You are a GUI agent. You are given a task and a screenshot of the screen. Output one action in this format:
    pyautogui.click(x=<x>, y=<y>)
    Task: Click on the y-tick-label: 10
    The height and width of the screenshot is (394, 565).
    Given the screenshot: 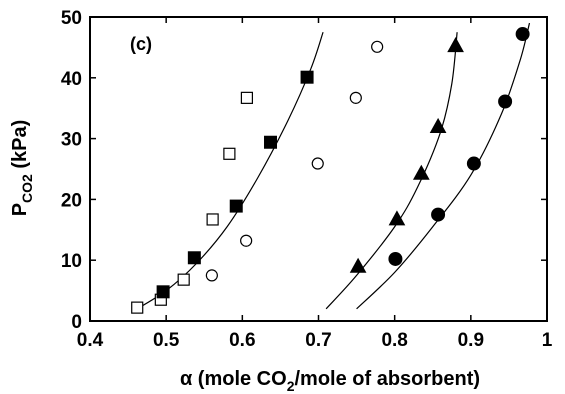 What is the action you would take?
    pyautogui.click(x=71, y=261)
    